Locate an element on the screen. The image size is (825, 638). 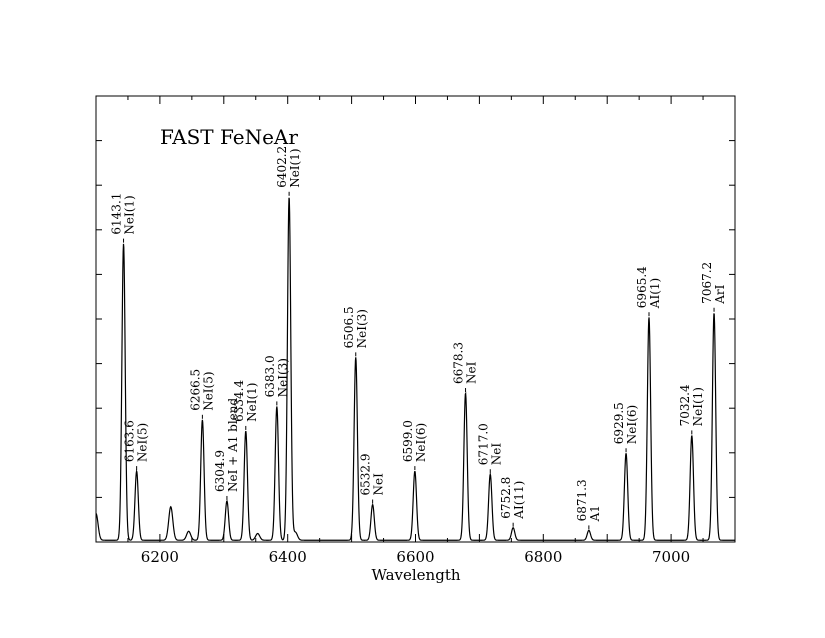
x-tick-label: 6400 is located at coordinates (288, 557).